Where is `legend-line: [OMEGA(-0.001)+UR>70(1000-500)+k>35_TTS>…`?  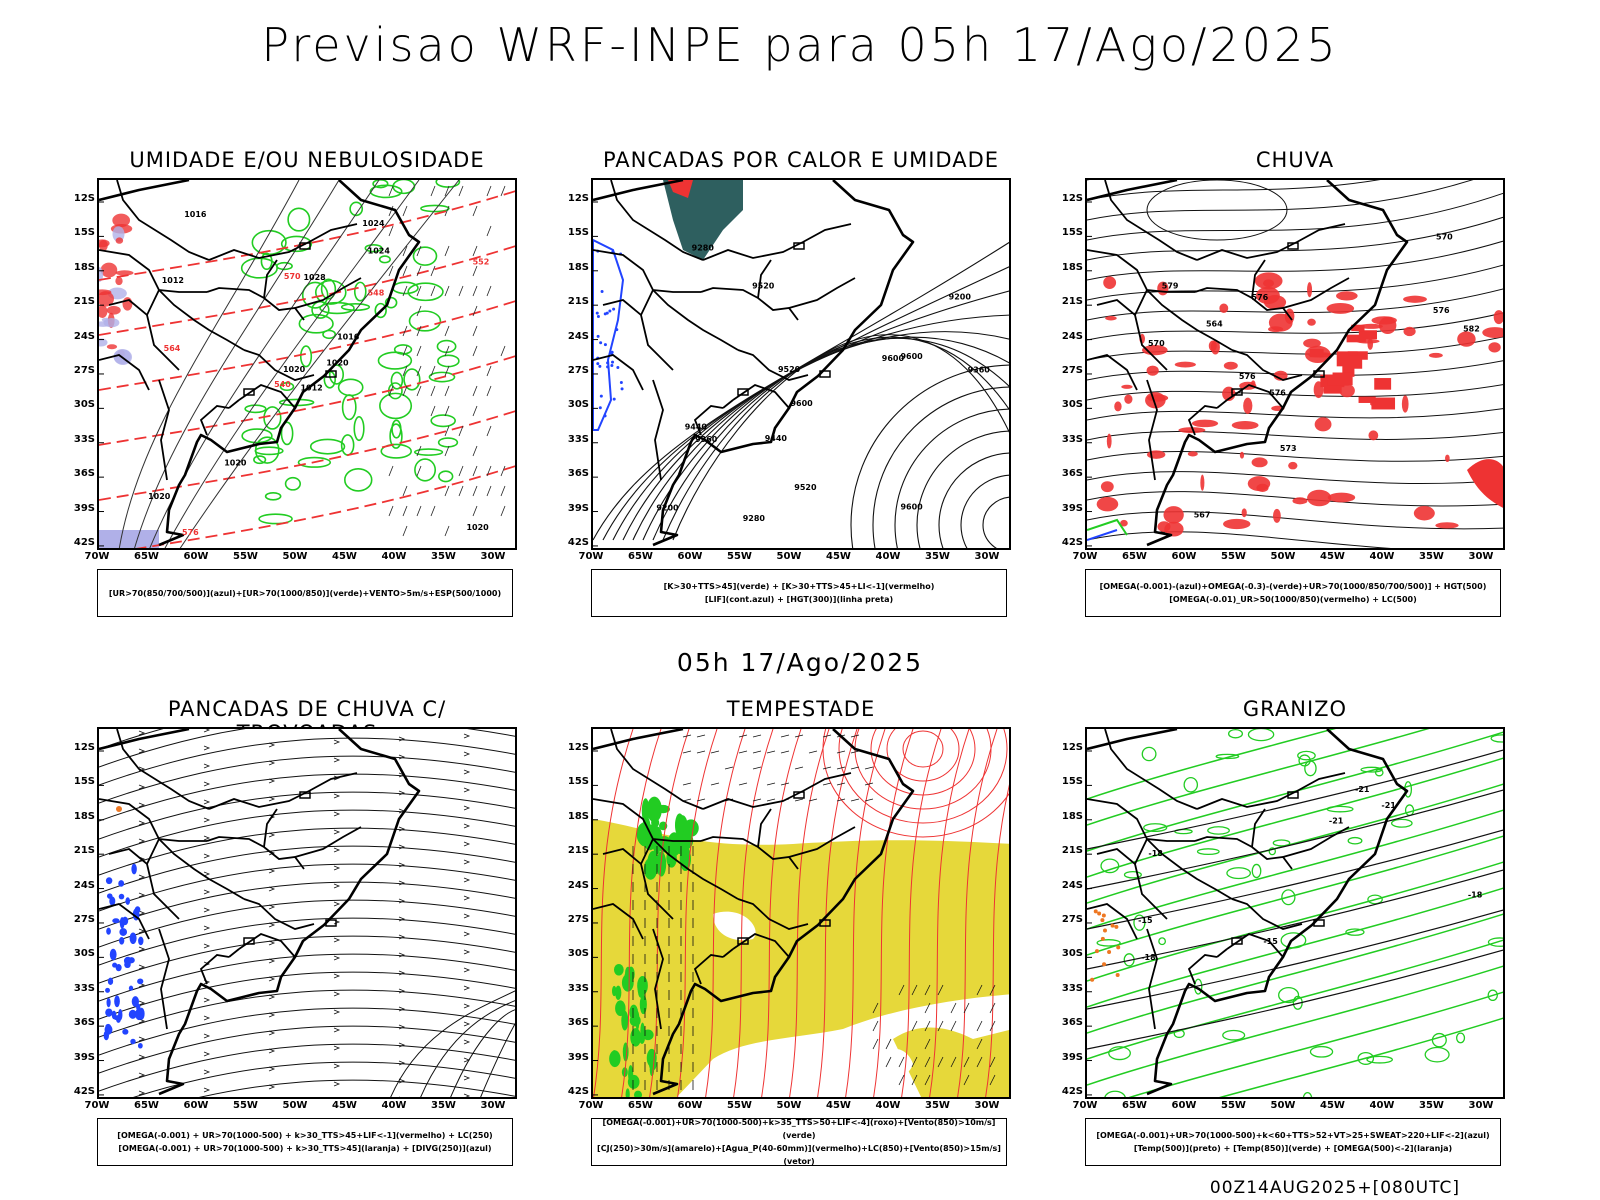
legend-line: [OMEGA(-0.001)+UR>70(1000-500)+k>35_TTS>… is located at coordinates (799, 1129).